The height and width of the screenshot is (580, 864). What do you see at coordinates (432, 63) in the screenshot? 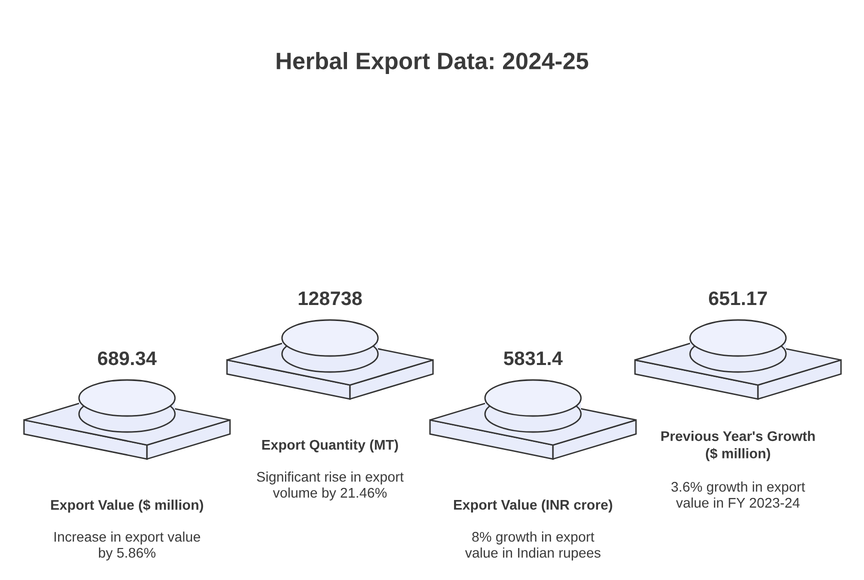
I see `text: Herbal Export Data: 2024-25` at bounding box center [432, 63].